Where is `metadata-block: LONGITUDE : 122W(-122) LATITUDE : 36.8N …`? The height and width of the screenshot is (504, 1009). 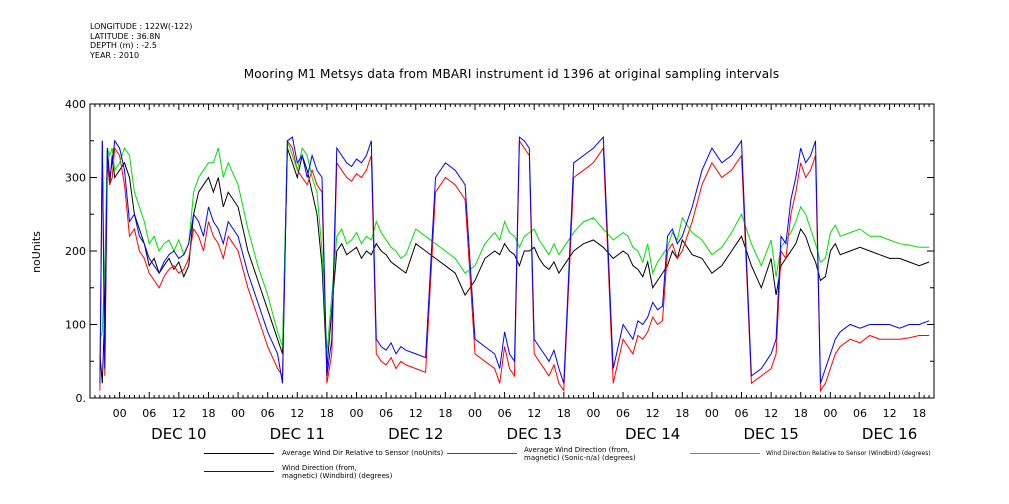
metadata-block: LONGITUDE : 122W(-122) LATITUDE : 36.8N … is located at coordinates (141, 41).